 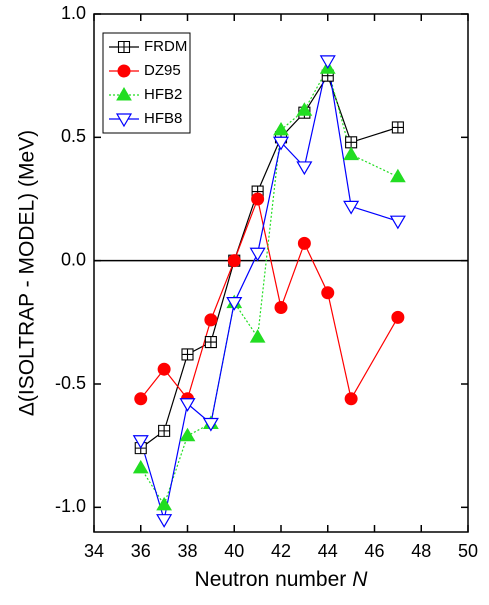 What do you see at coordinates (165, 46) in the screenshot?
I see `legend-label: FRDM` at bounding box center [165, 46].